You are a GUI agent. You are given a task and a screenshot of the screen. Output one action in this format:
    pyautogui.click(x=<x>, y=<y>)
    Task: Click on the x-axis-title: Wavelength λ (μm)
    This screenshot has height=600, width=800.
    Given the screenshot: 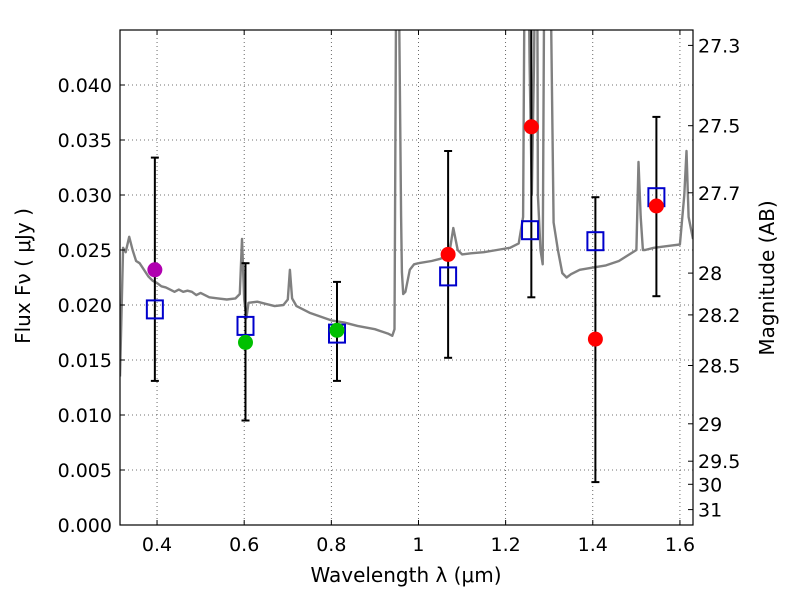 What is the action you would take?
    pyautogui.click(x=405, y=575)
    